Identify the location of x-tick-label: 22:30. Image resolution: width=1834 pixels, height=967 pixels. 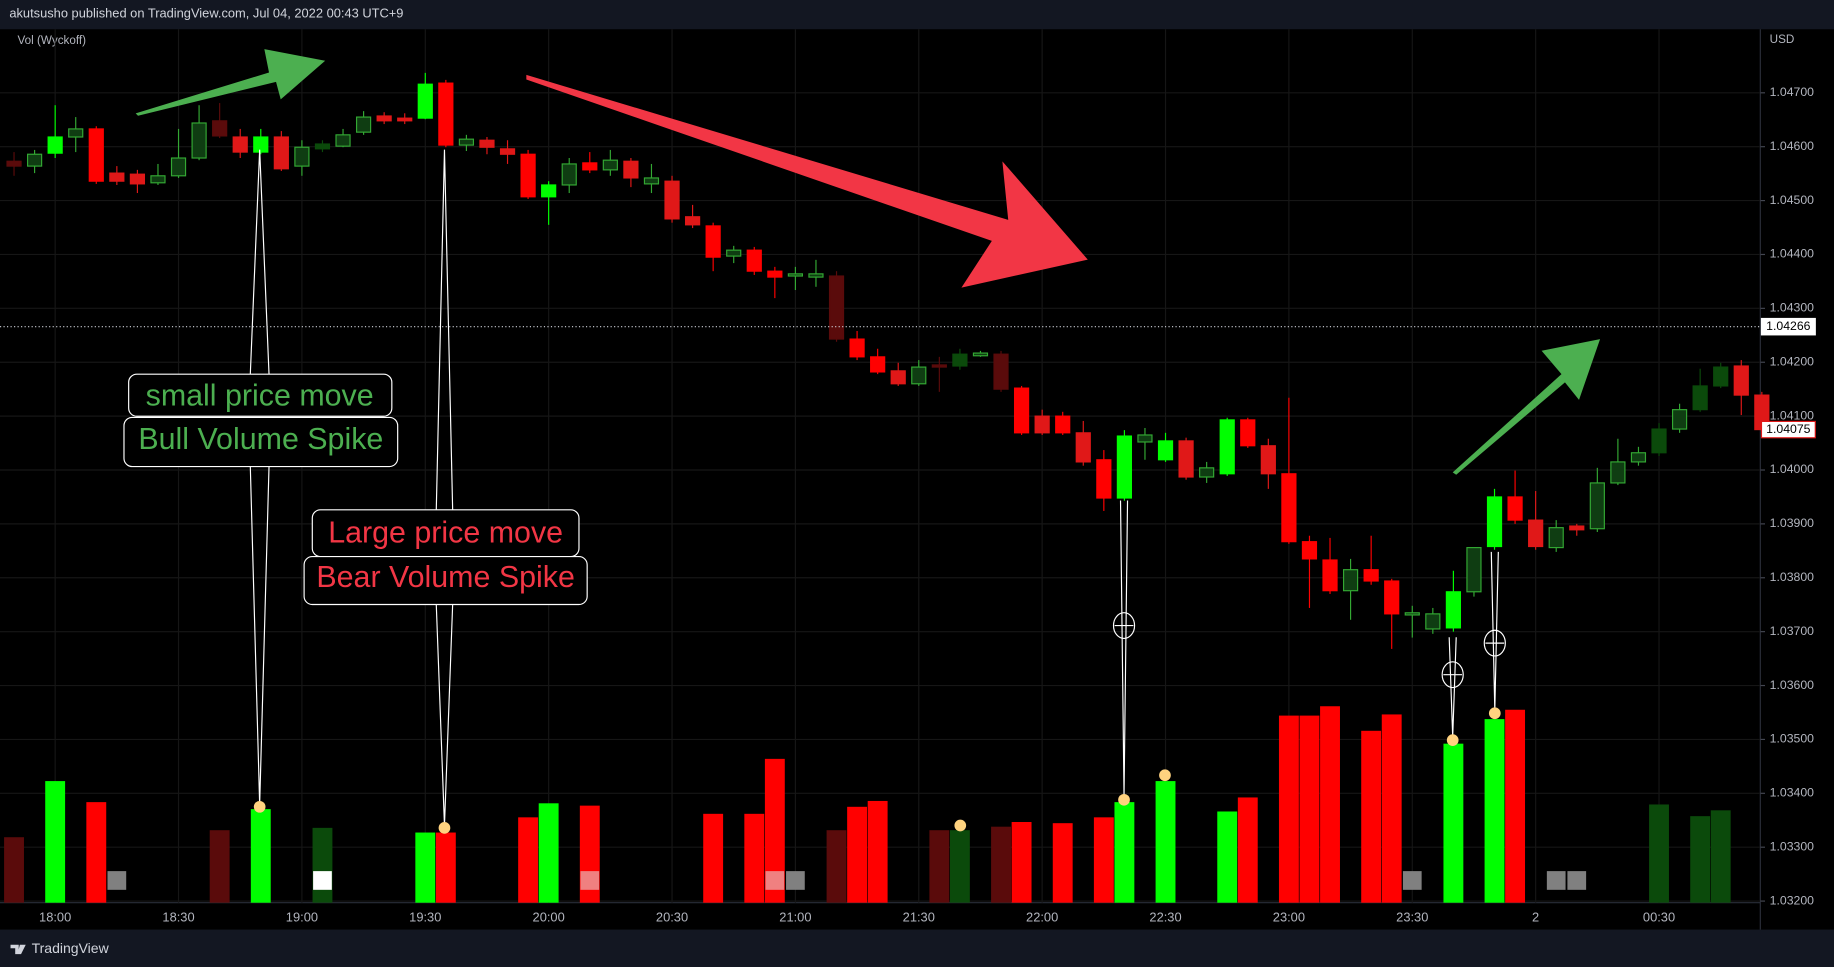
(1165, 916).